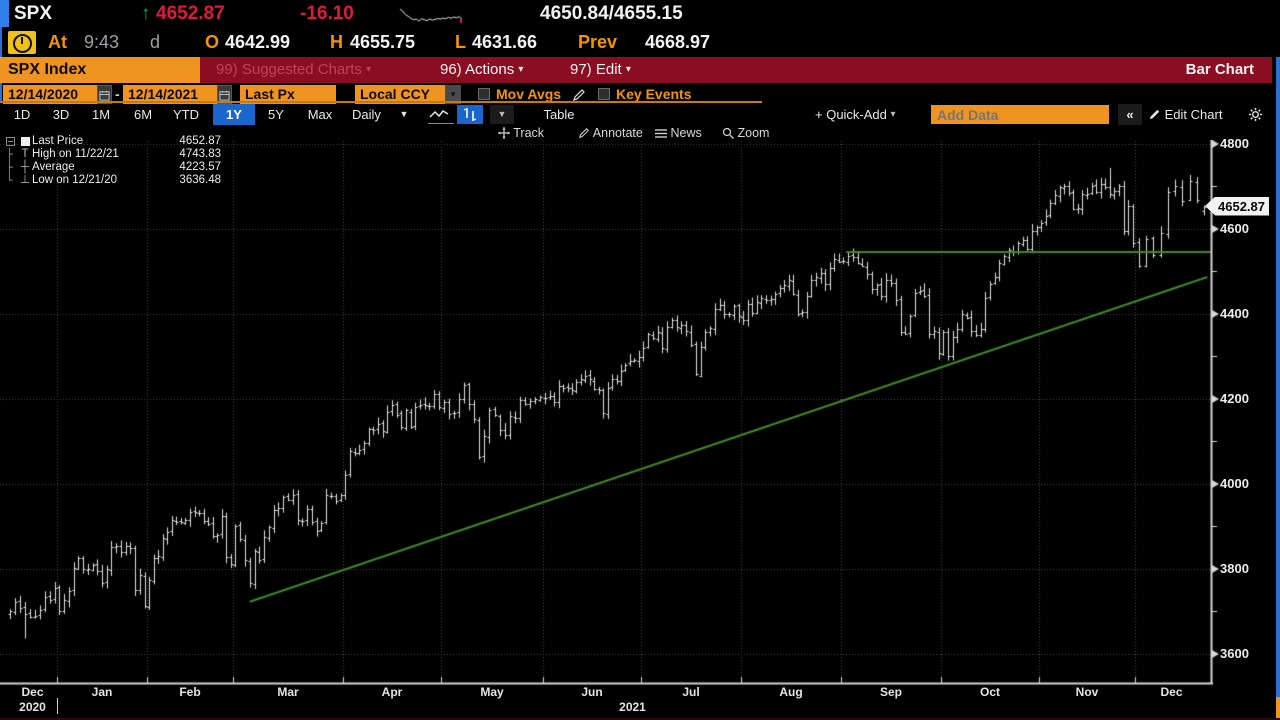 The width and height of the screenshot is (1280, 720). What do you see at coordinates (505, 42) in the screenshot?
I see `low-value: 4631.66` at bounding box center [505, 42].